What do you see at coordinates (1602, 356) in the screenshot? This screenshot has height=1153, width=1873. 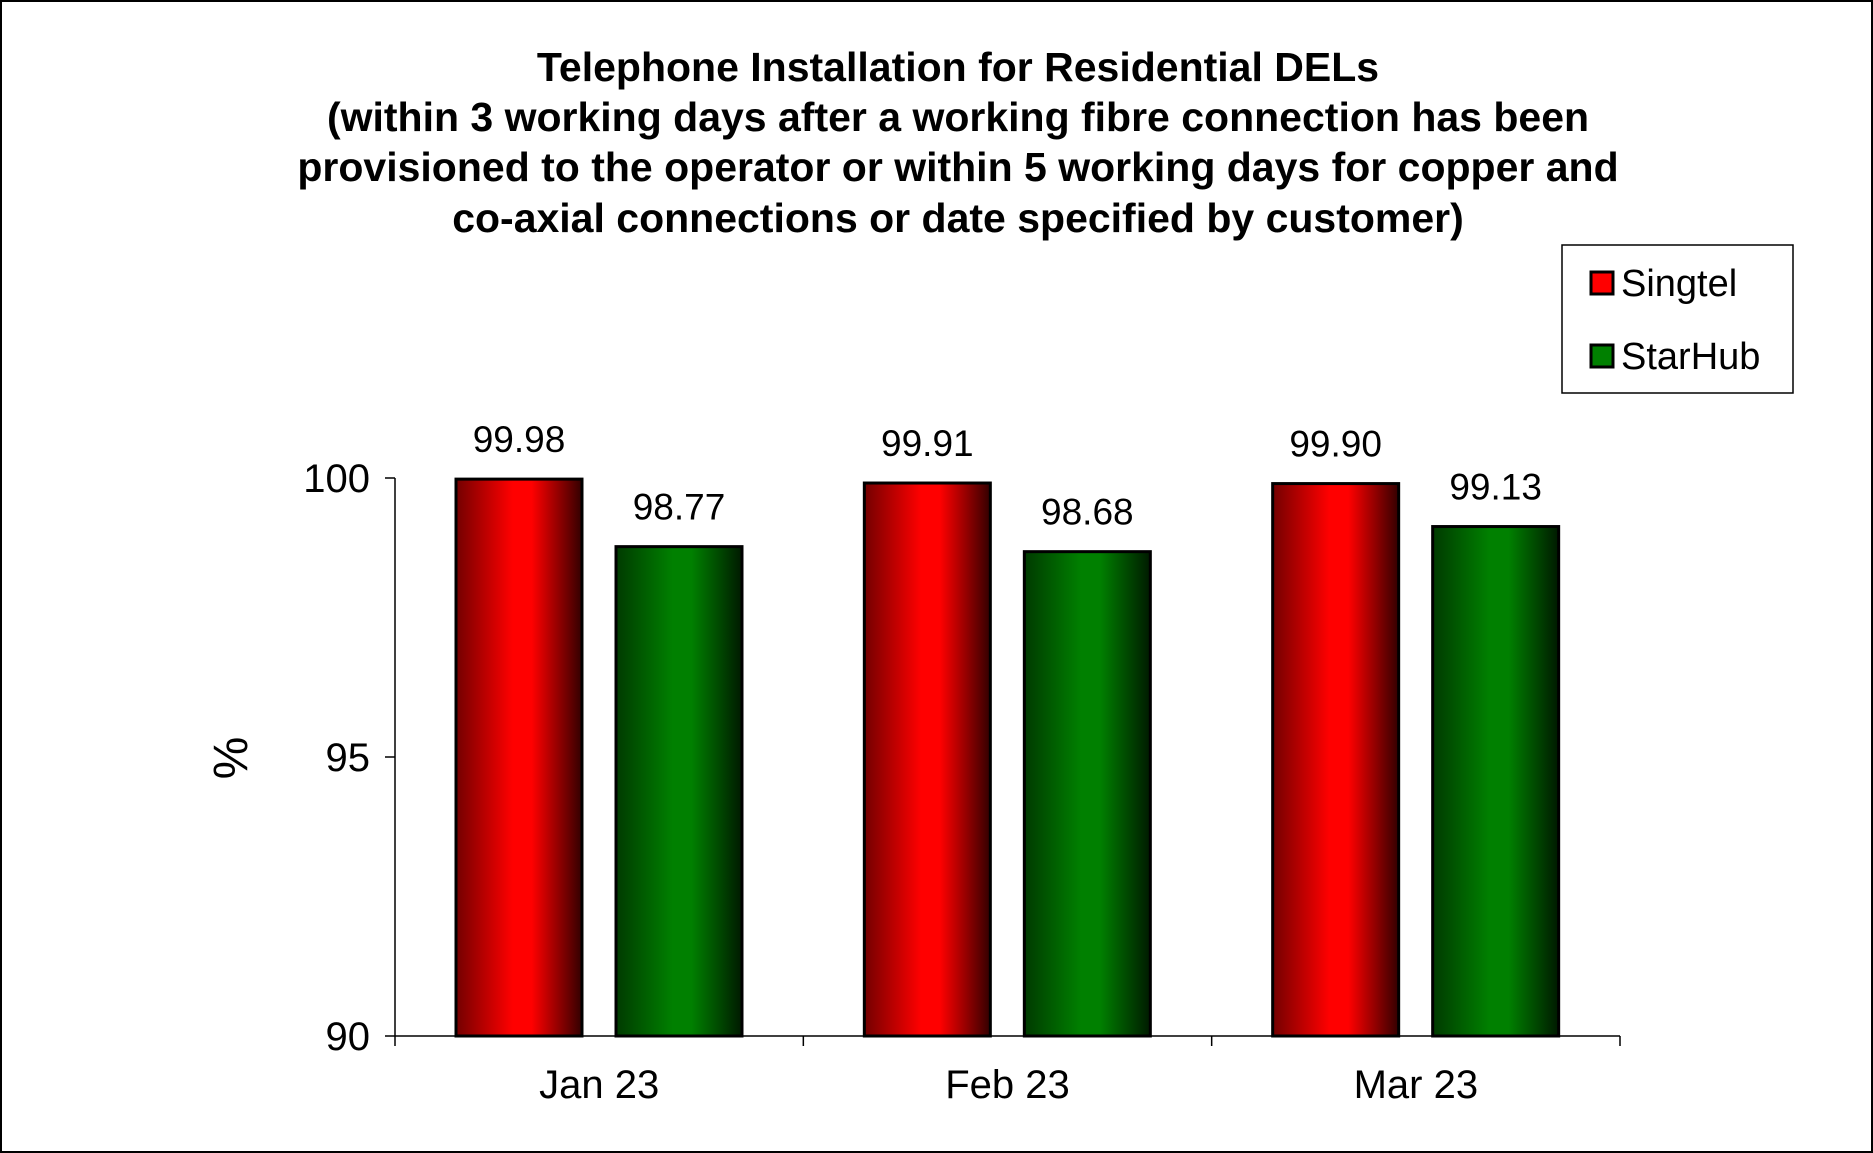 I see `legend-swatch-starhub` at bounding box center [1602, 356].